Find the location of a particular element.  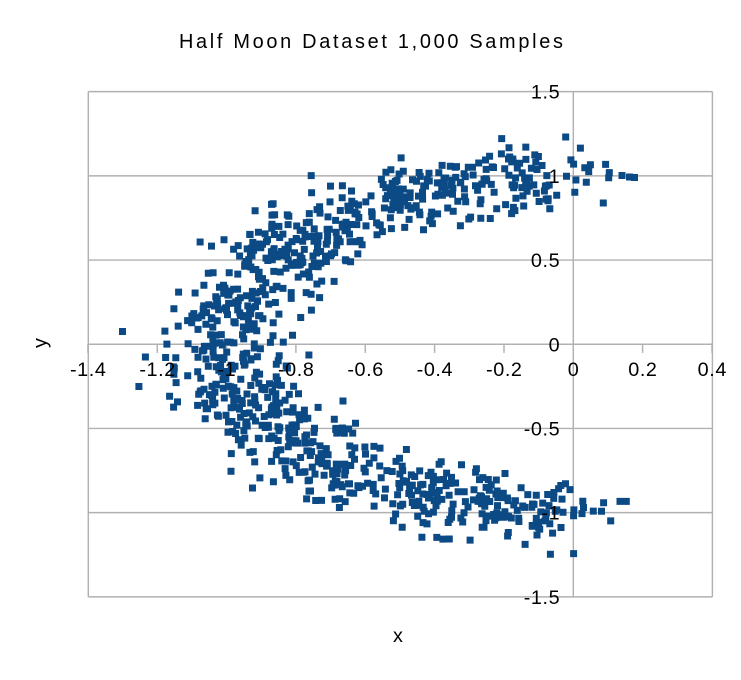

svg-text: x is located at coordinates (398, 636).